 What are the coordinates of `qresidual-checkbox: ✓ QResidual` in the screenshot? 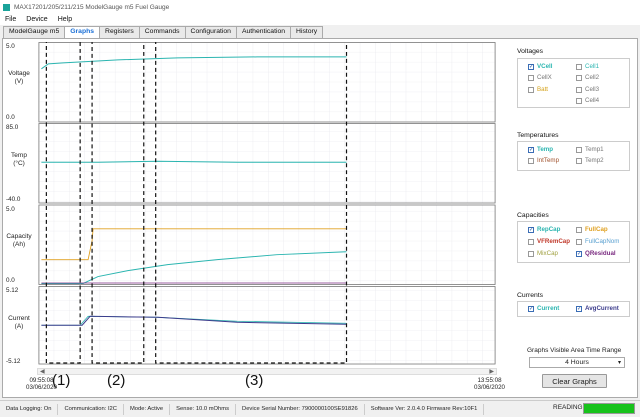 It's located at (596, 253).